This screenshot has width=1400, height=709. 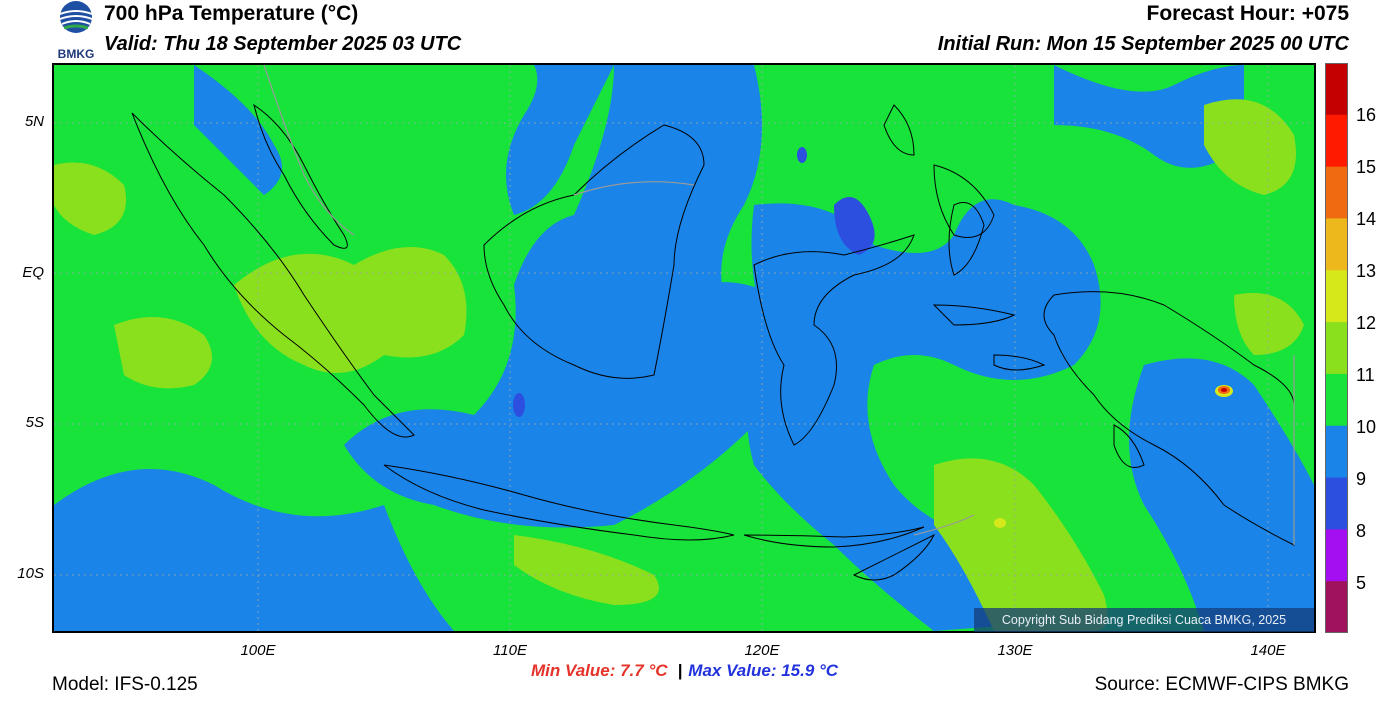 I want to click on lat-label-5s: 5S, so click(x=34, y=422).